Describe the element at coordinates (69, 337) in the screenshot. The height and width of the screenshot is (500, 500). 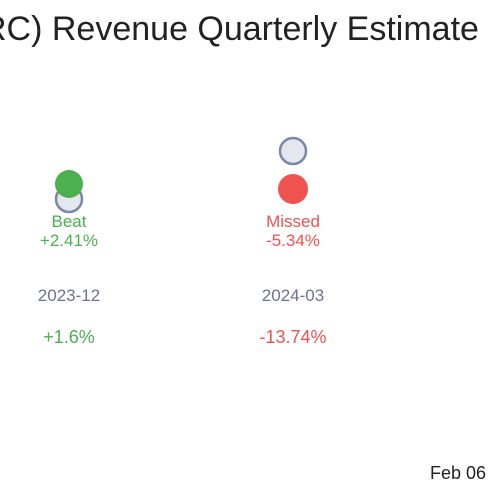
I see `change-percent-label: +1.6%` at that location.